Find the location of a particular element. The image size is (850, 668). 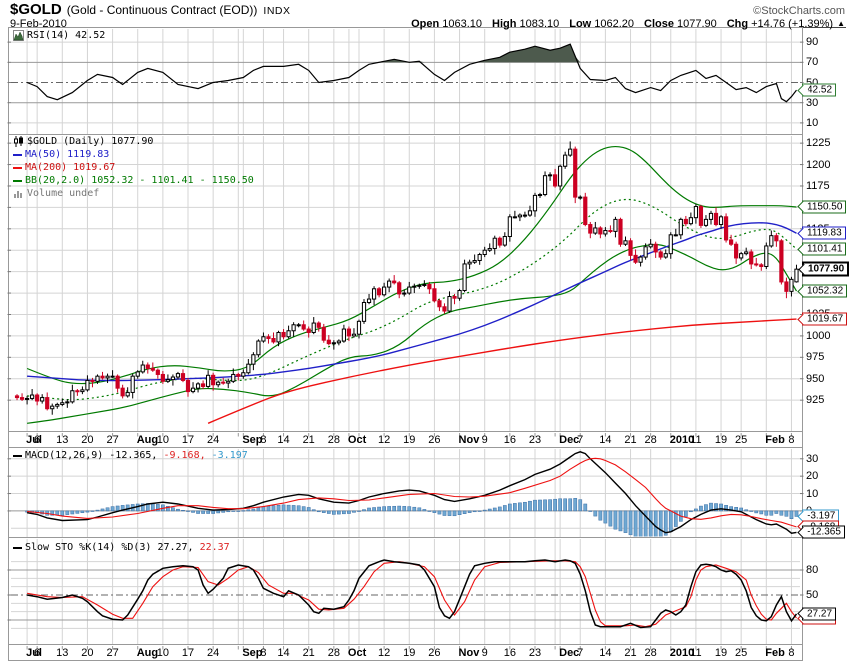

main-value-label-box: 1101.41 is located at coordinates (822, 249).